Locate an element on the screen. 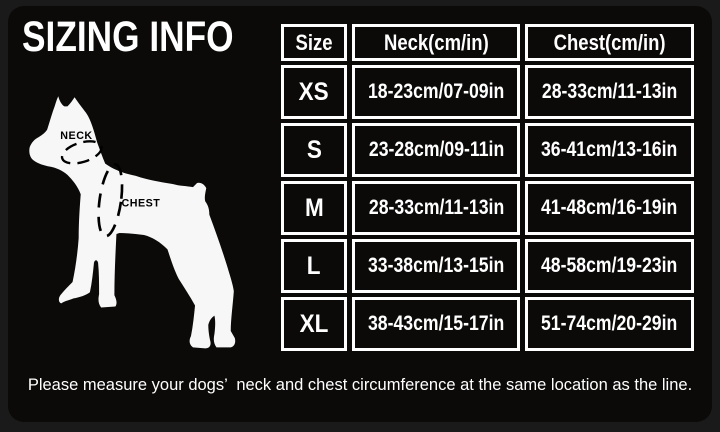 The height and width of the screenshot is (432, 720). size-table-header-row: Size Neck(cm/in) Chest(cm/in) is located at coordinates (487, 42).